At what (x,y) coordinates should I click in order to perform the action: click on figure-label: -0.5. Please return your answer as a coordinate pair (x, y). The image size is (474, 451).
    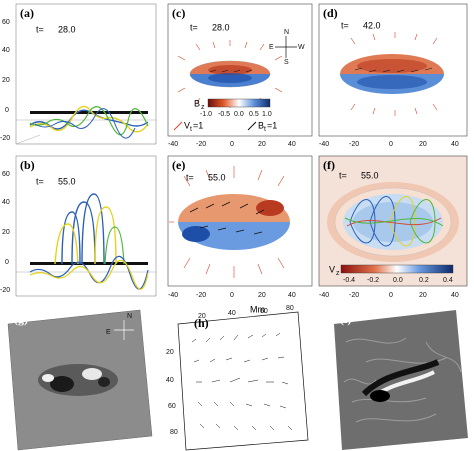
    Looking at the image, I should click on (224, 114).